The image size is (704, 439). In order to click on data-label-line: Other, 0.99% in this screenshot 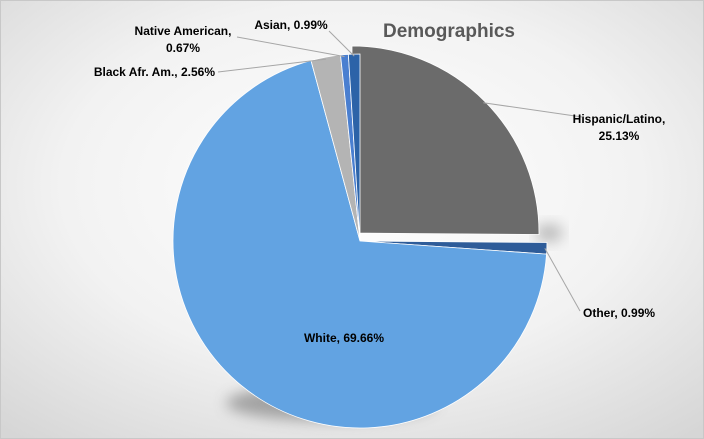, I will do `click(619, 313)`.